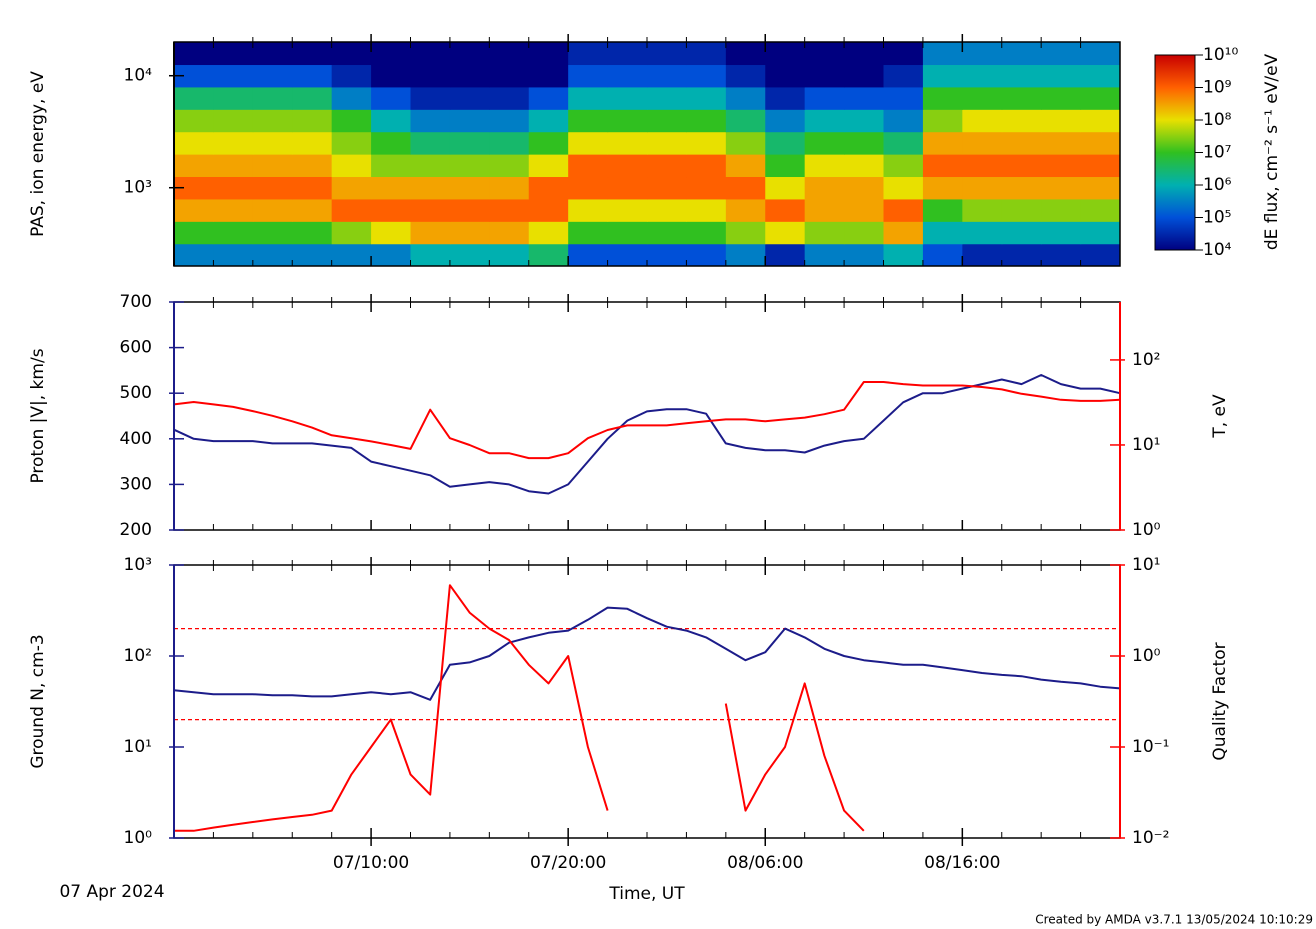 Image resolution: width=1316 pixels, height=929 pixels. I want to click on y-tick-label: 10², so click(138, 656).